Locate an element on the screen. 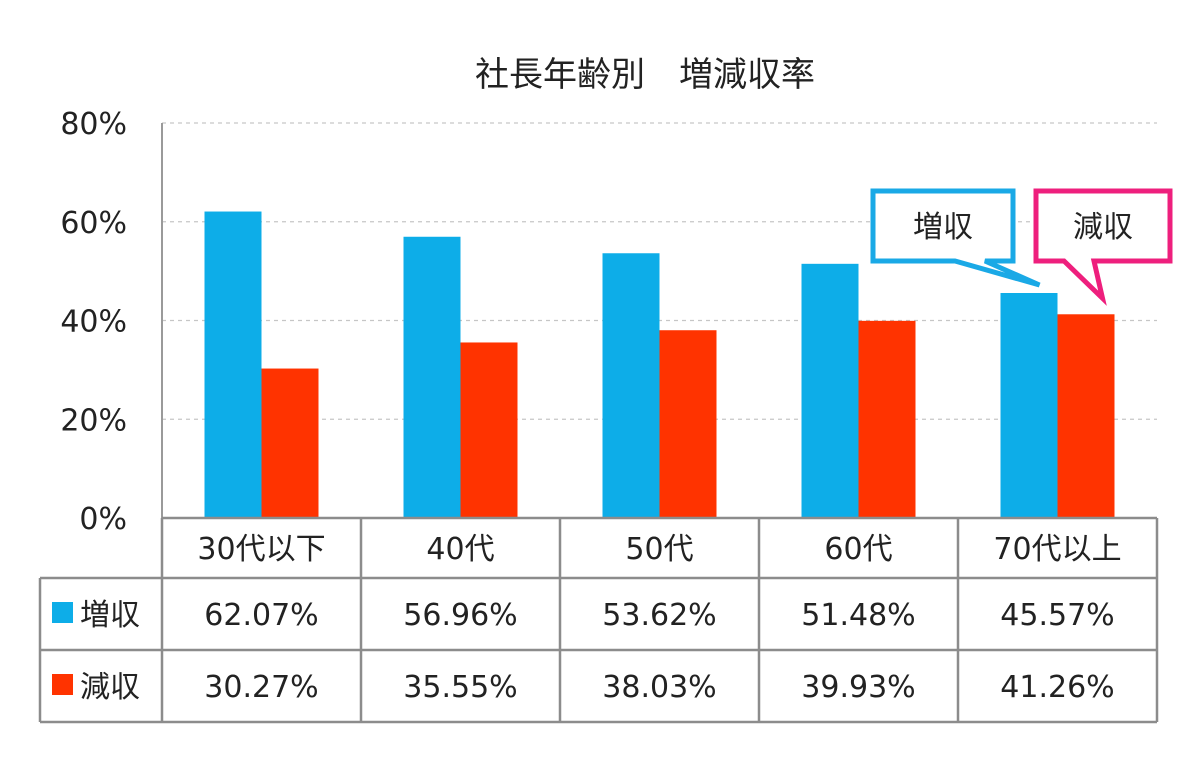 Image resolution: width=1200 pixels, height=759 pixels. y-tick-label: 40% is located at coordinates (93, 322).